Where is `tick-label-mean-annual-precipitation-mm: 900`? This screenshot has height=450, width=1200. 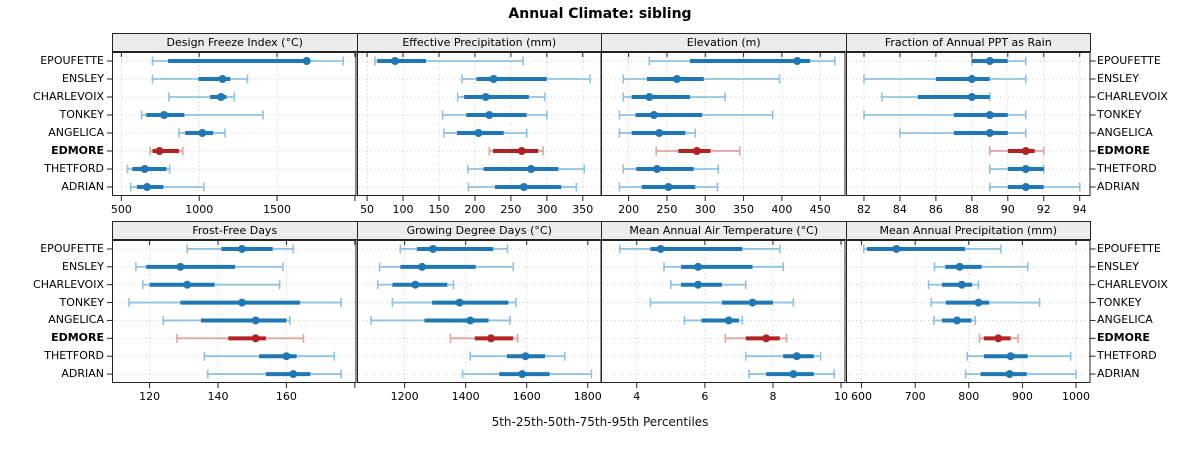 tick-label-mean-annual-precipitation-mm: 900 is located at coordinates (1021, 396).